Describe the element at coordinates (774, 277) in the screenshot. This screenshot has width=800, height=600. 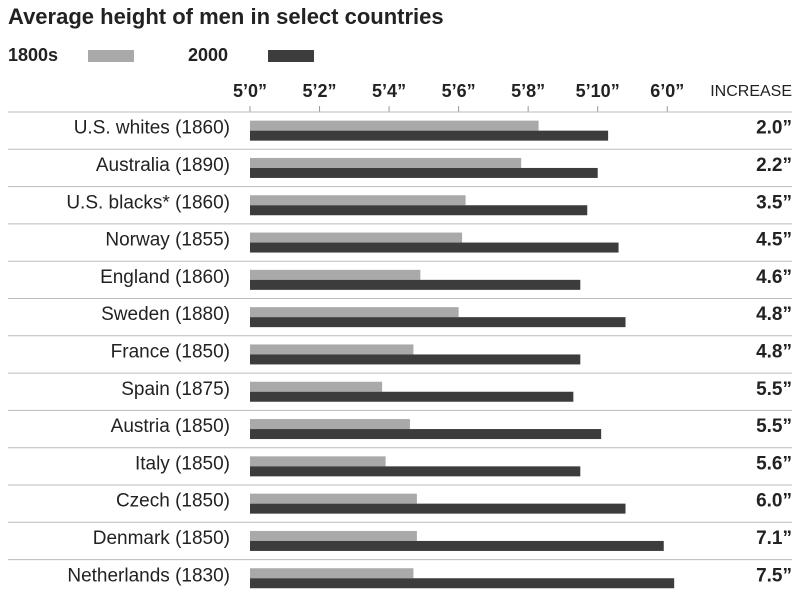
I see `increase-label: 4.6”` at that location.